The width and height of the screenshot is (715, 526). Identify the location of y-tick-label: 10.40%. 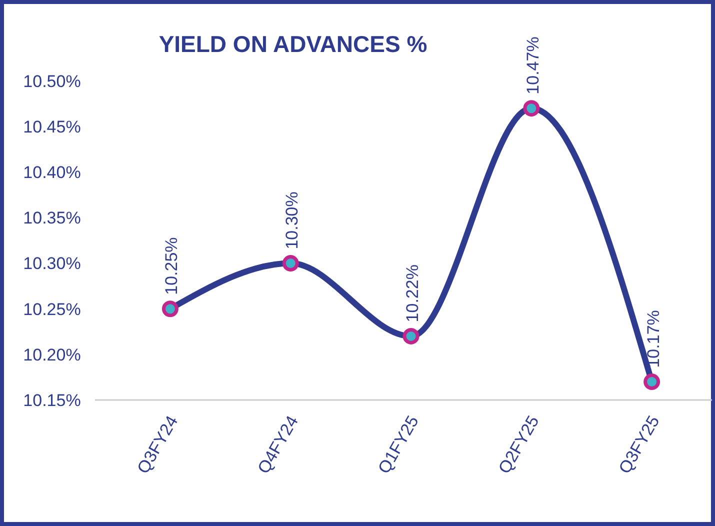
(52, 172).